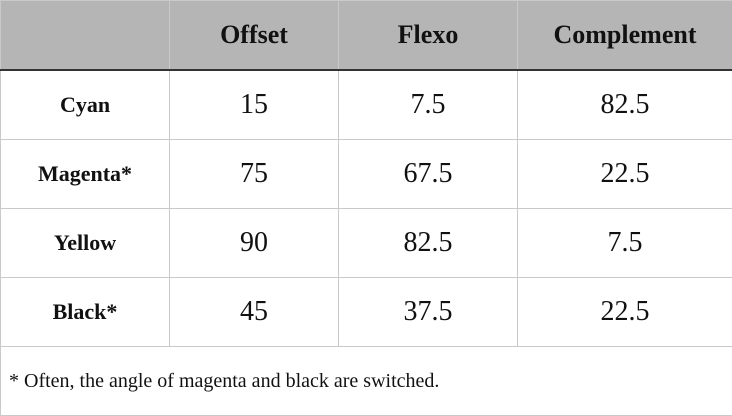 This screenshot has width=732, height=416. What do you see at coordinates (254, 312) in the screenshot?
I see `cell-value: 45` at bounding box center [254, 312].